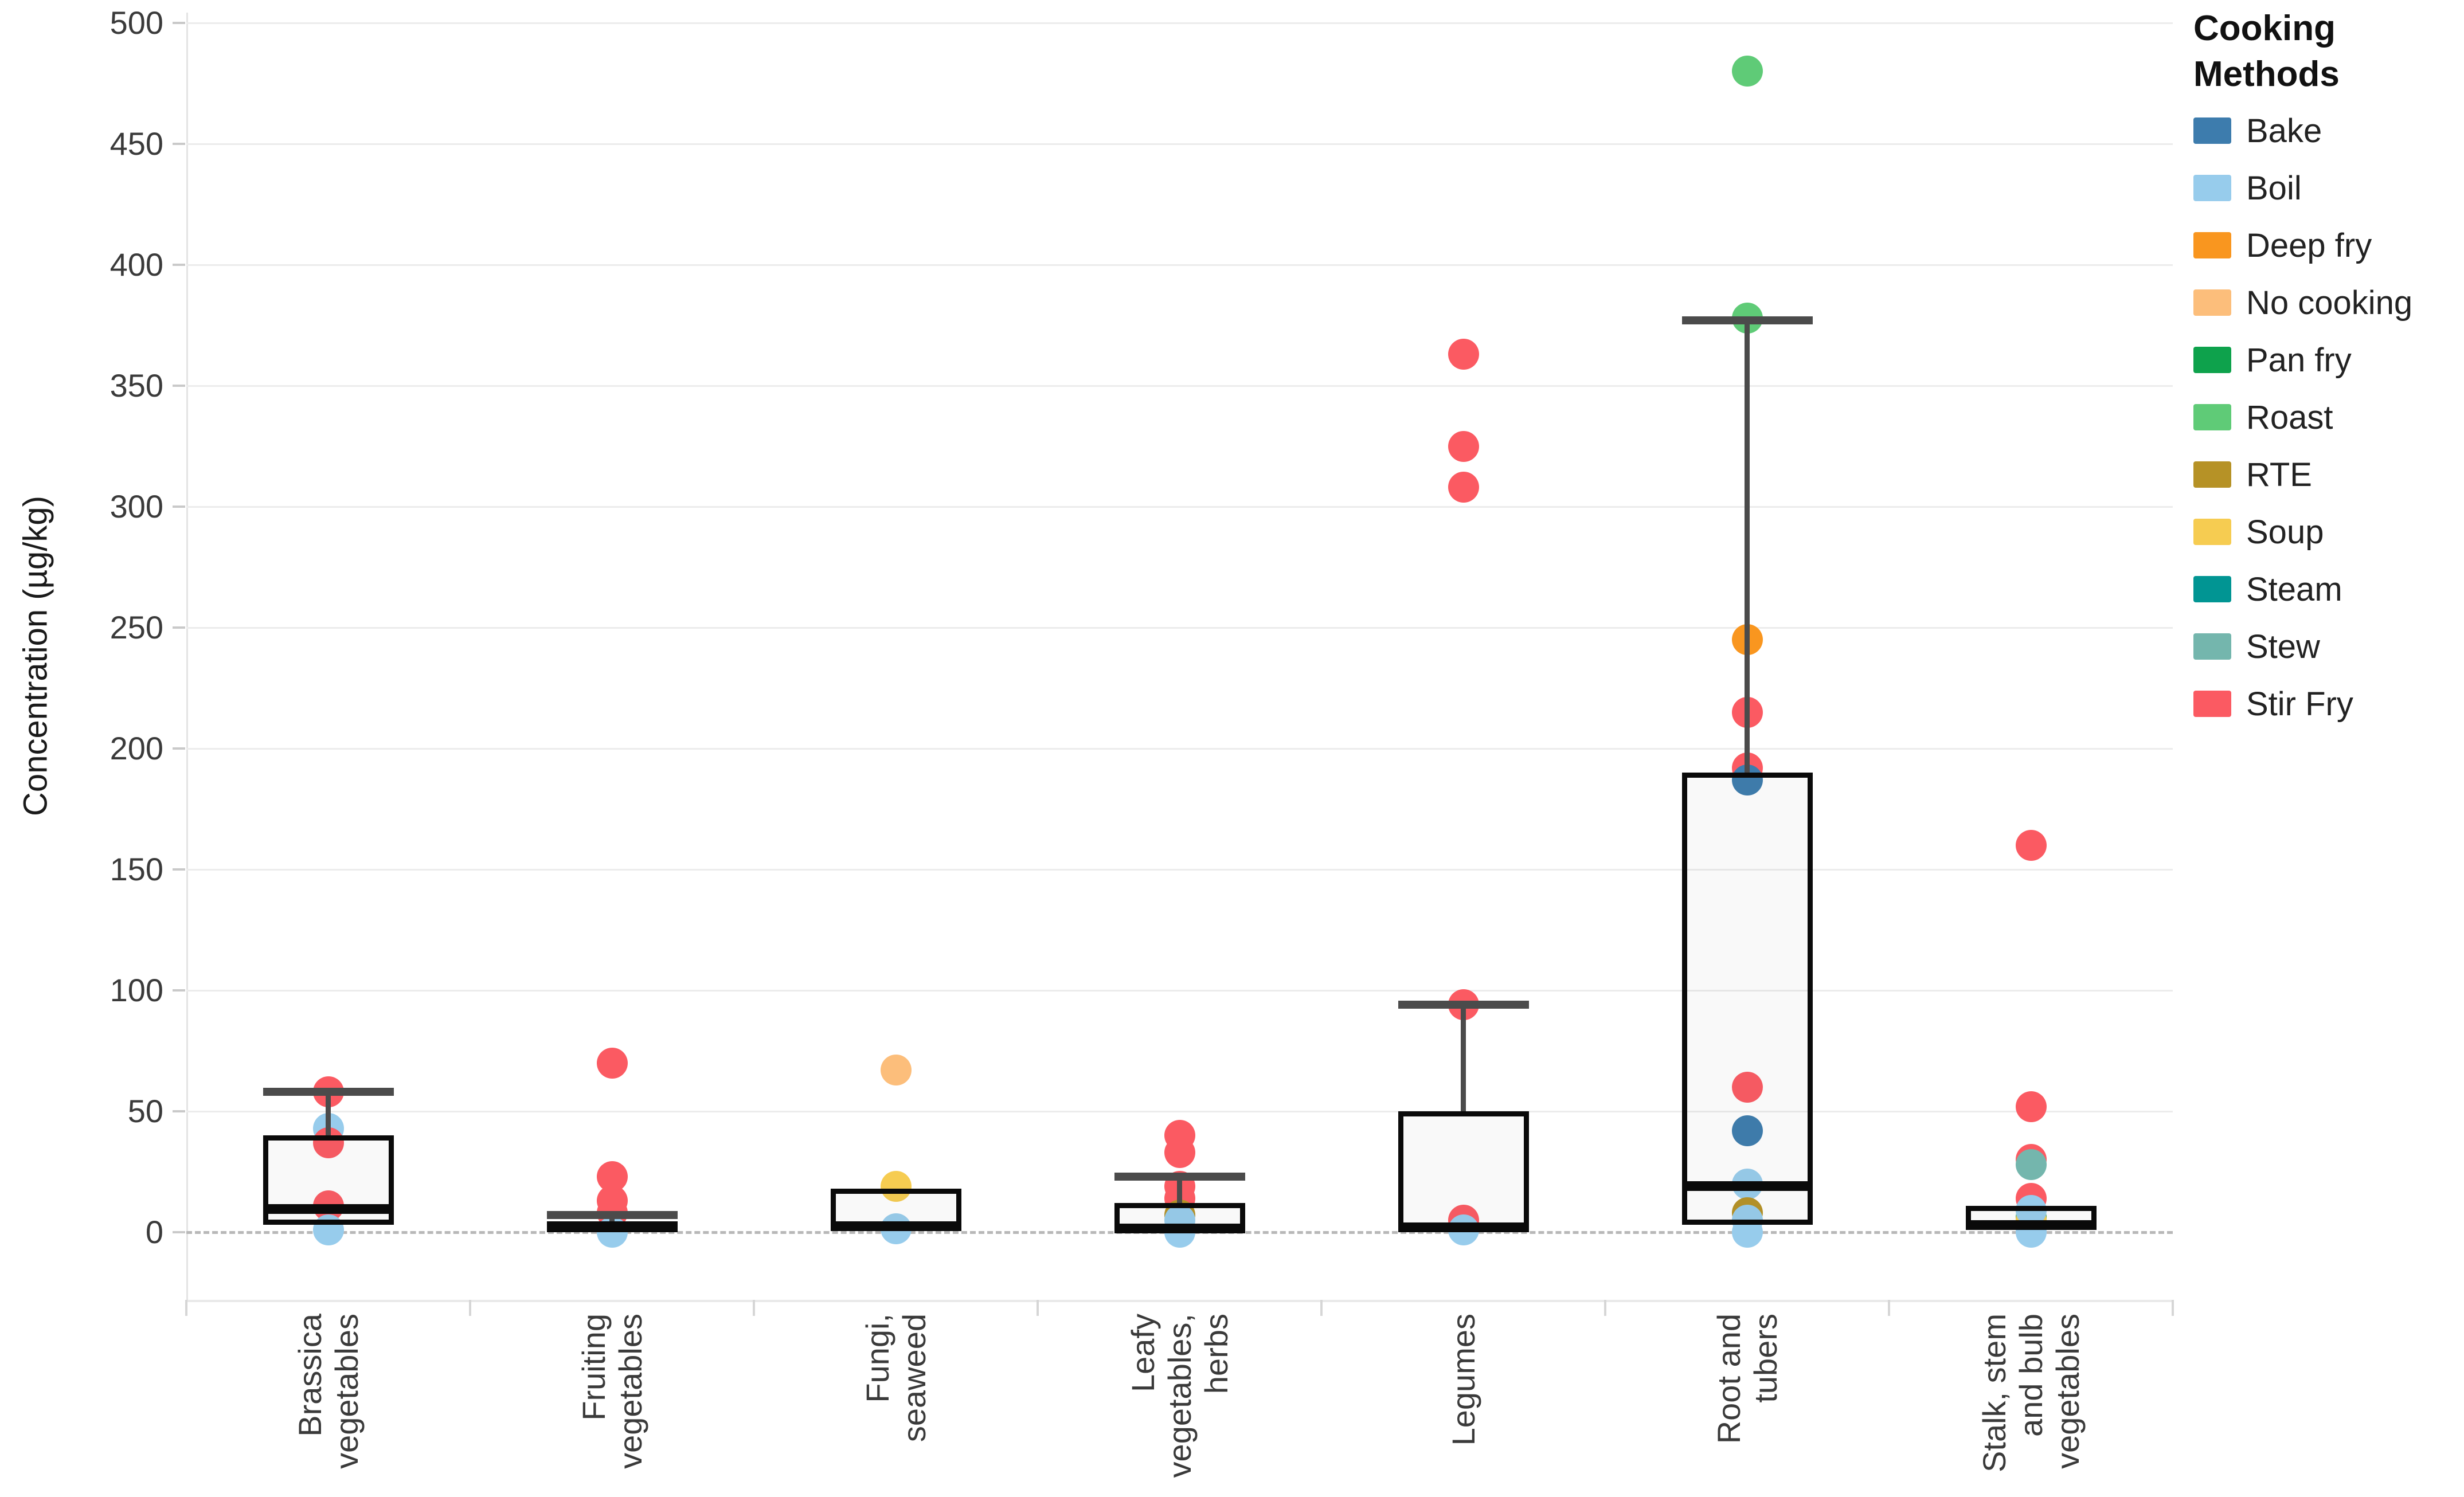 The height and width of the screenshot is (1497, 2464). I want to click on category-label-1: Brassica vegetables, so click(328, 1391).